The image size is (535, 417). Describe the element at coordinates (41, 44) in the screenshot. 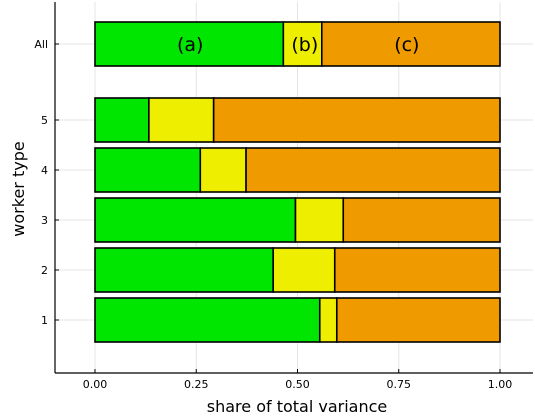

I see `y-tick-label: All` at that location.